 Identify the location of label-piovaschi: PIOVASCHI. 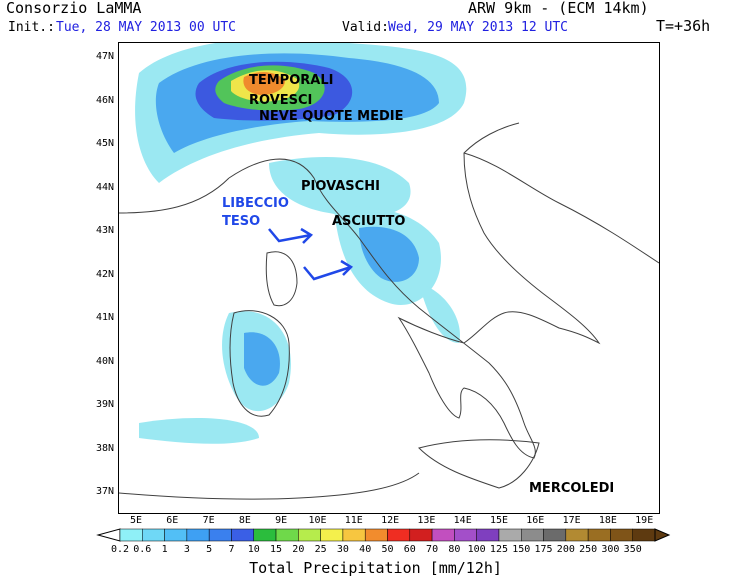
(340, 186).